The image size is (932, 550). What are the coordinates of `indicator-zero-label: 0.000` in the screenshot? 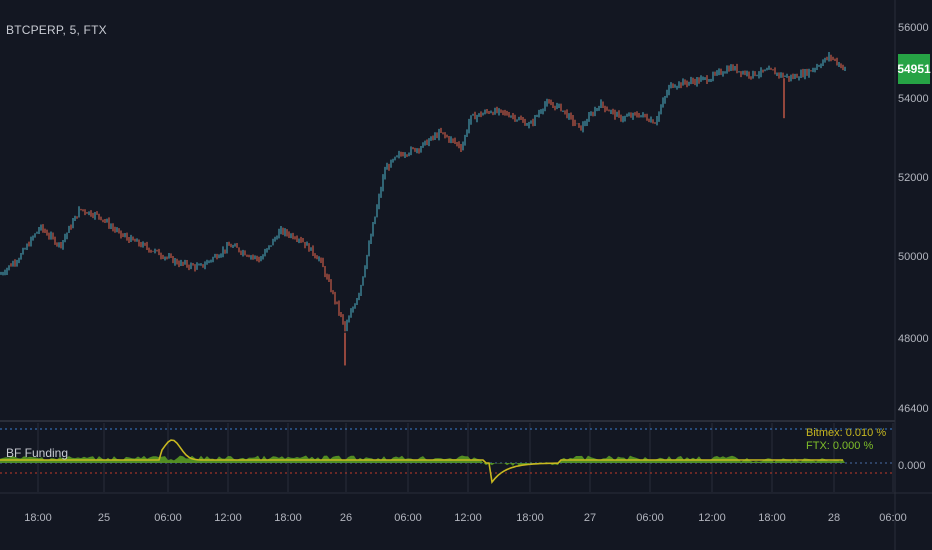 It's located at (912, 466).